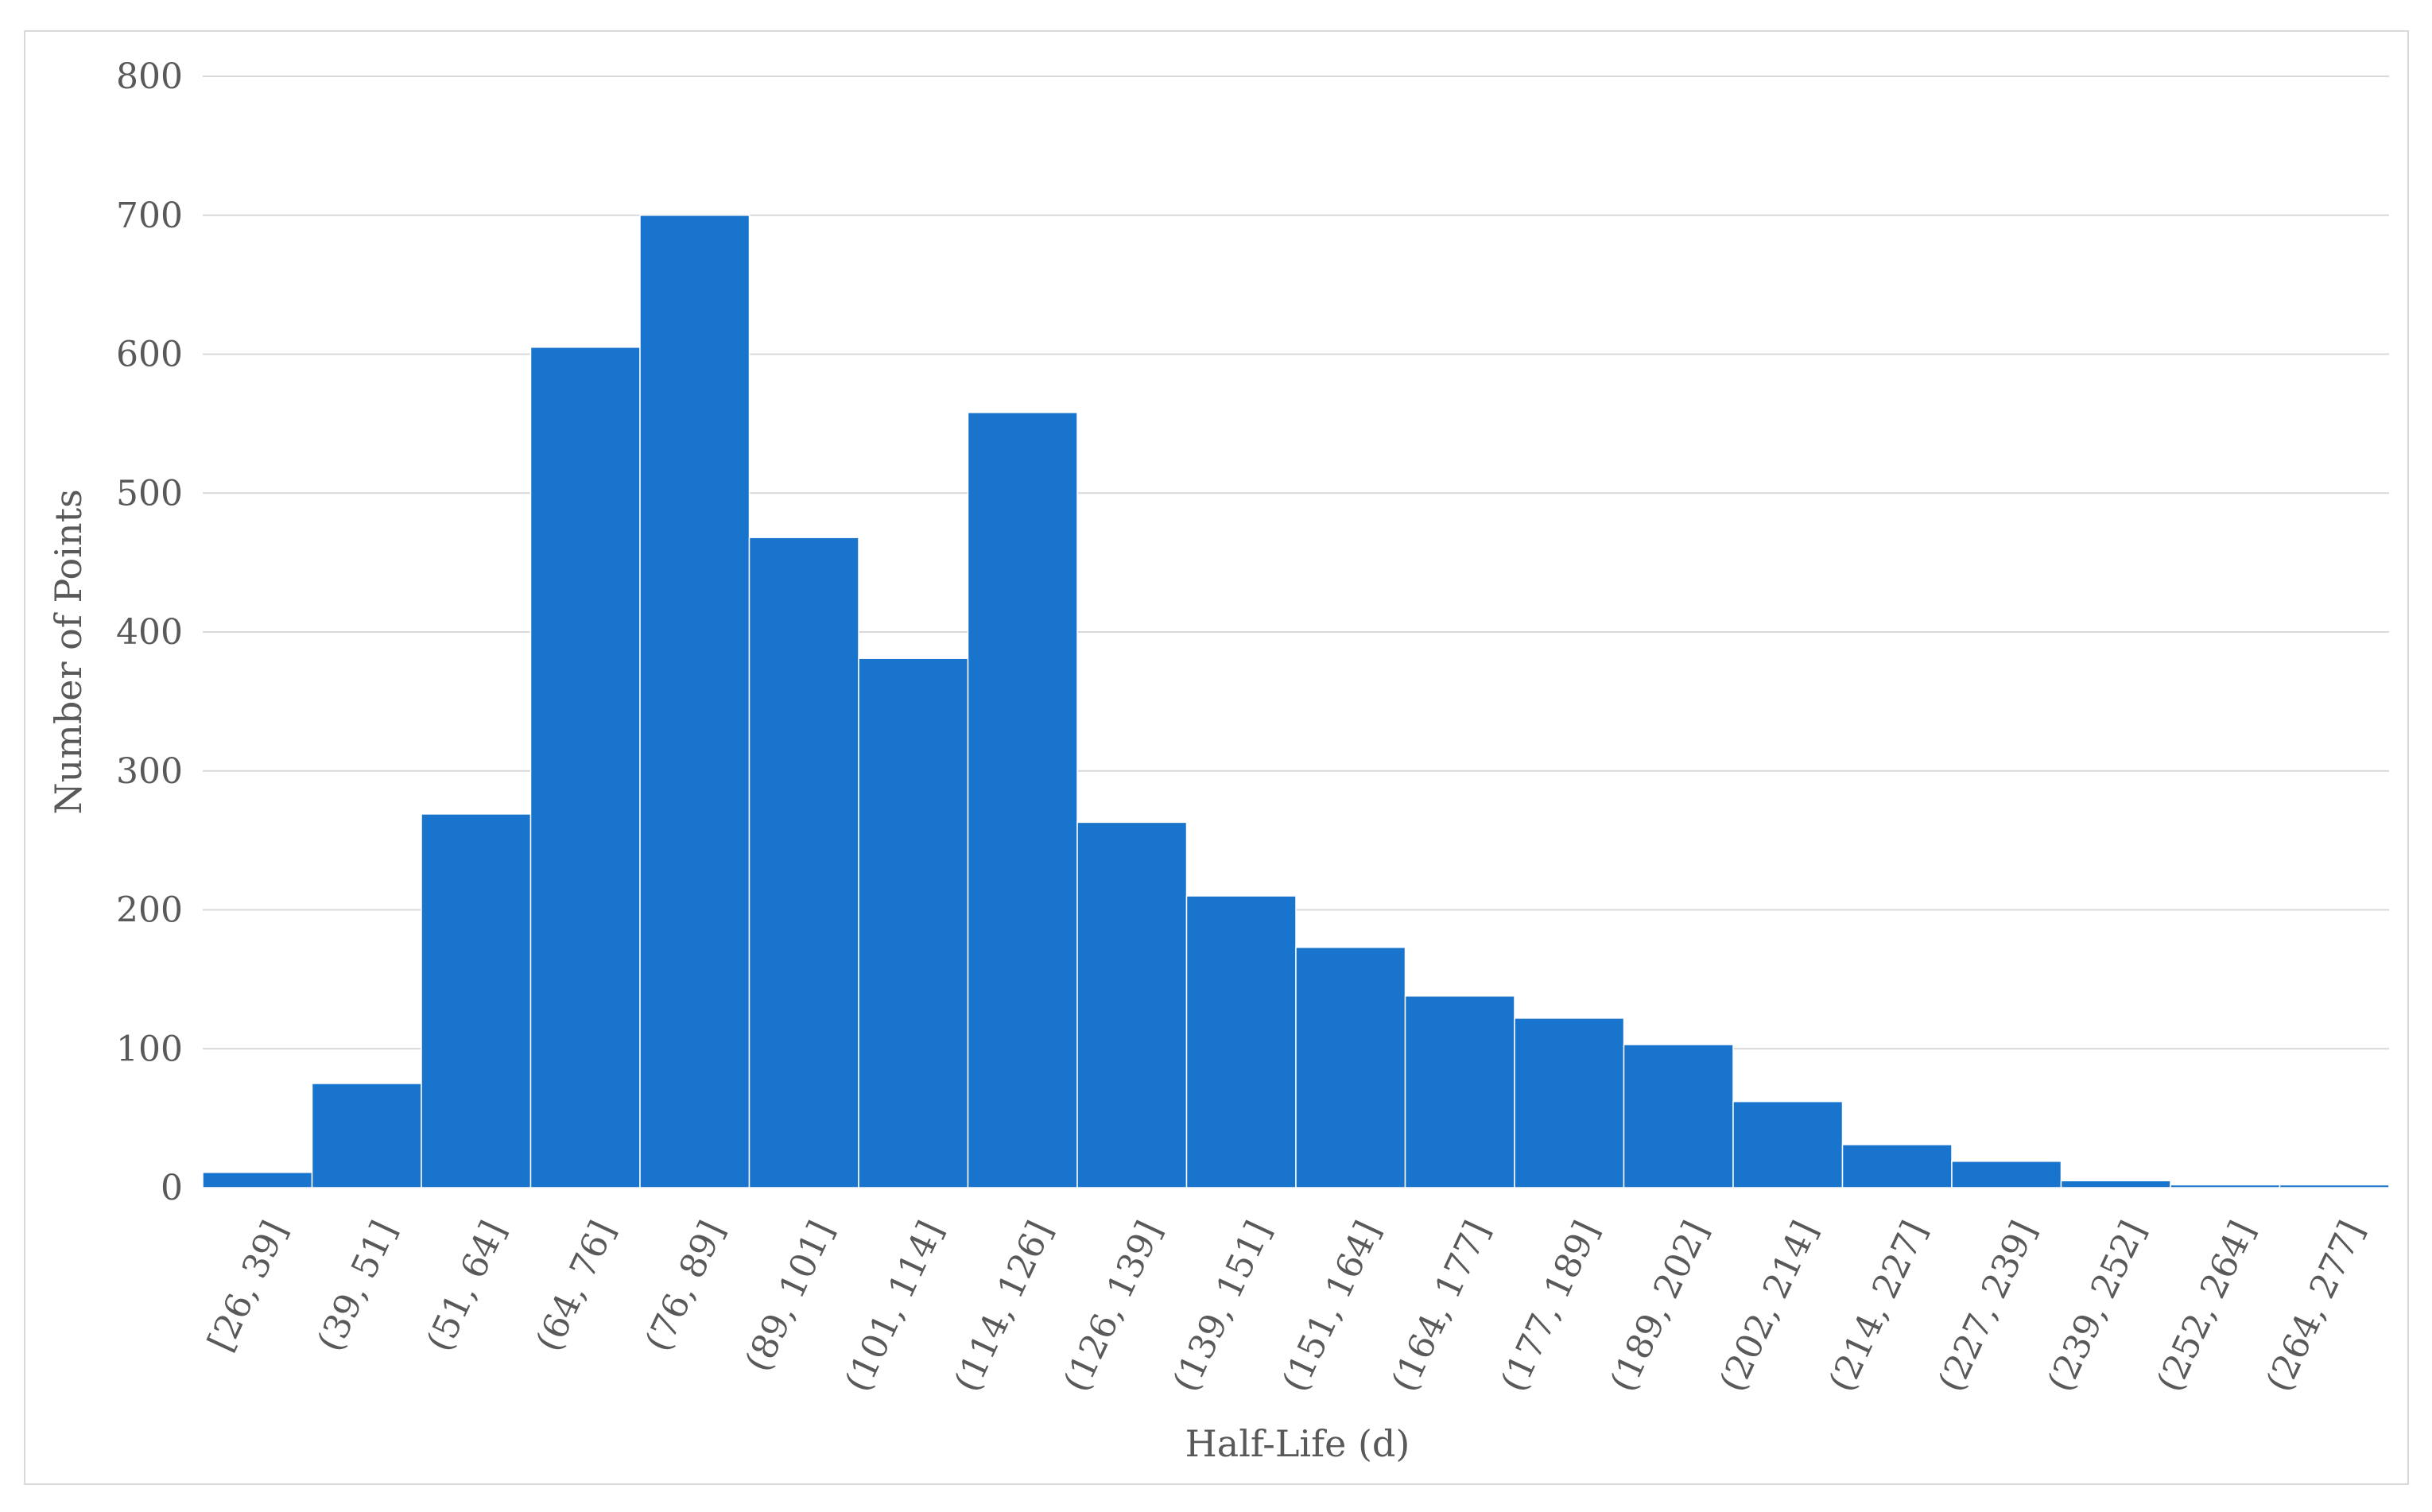 This screenshot has height=1512, width=2432. I want to click on x-tick-label: (202, 214], so click(1769, 1306).